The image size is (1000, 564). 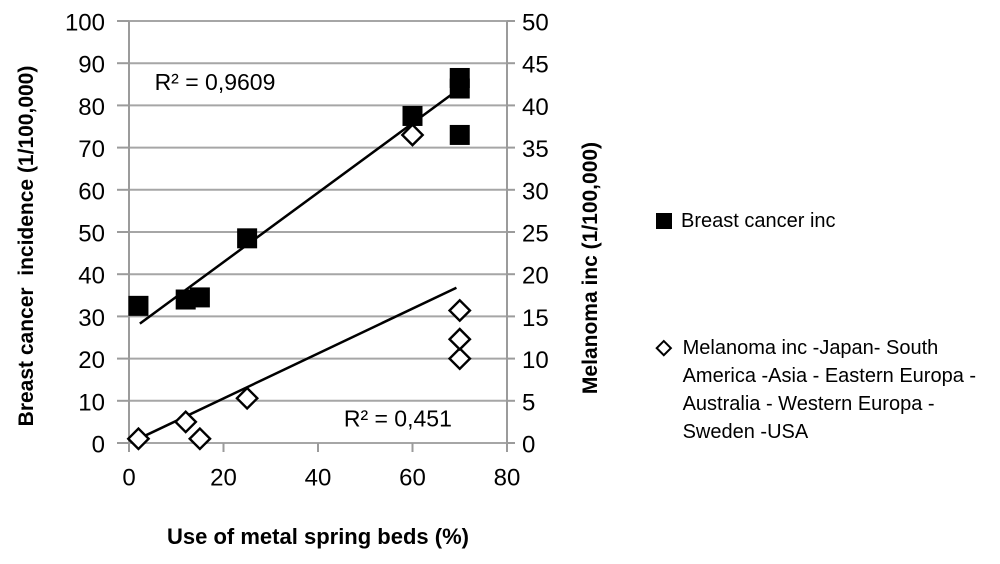 What do you see at coordinates (535, 360) in the screenshot?
I see `y-right-tick-label: 10` at bounding box center [535, 360].